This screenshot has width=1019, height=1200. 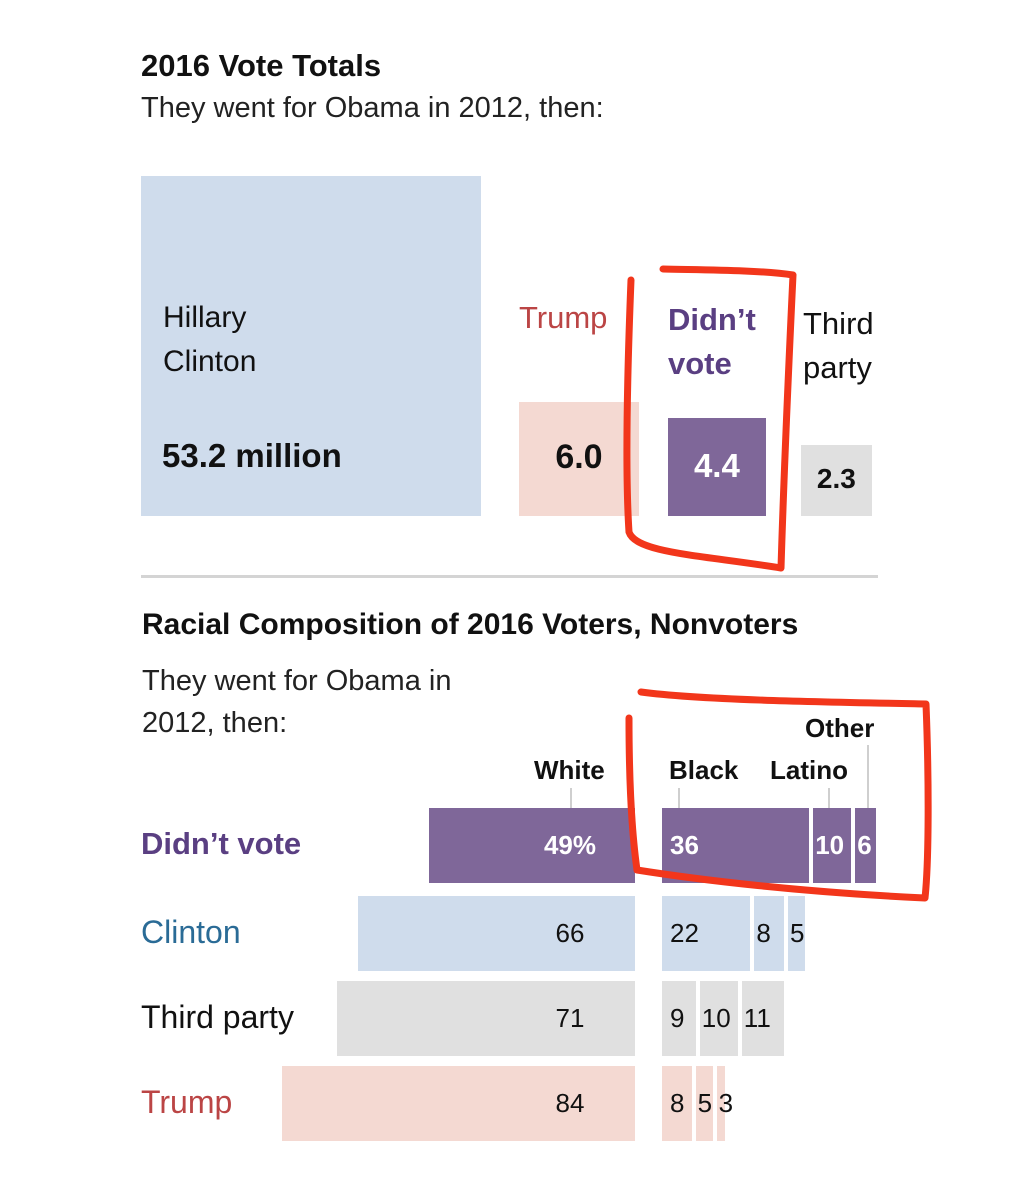 I want to click on row-label-didnt_vote: Didn’t vote, so click(x=221, y=843).